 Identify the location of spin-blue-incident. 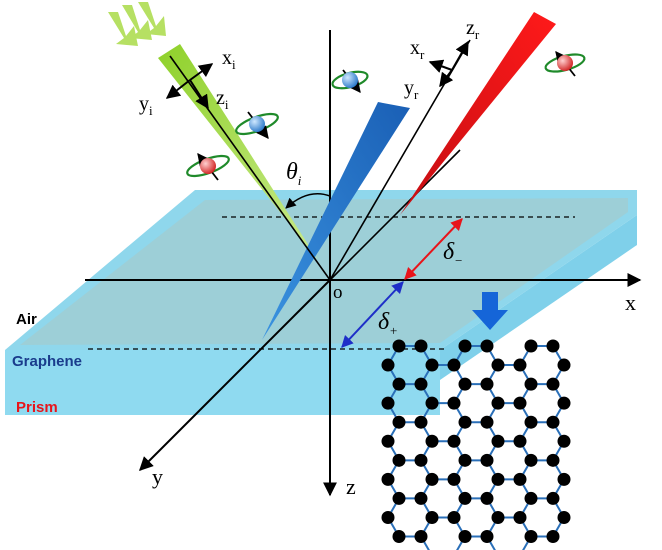
(257, 125).